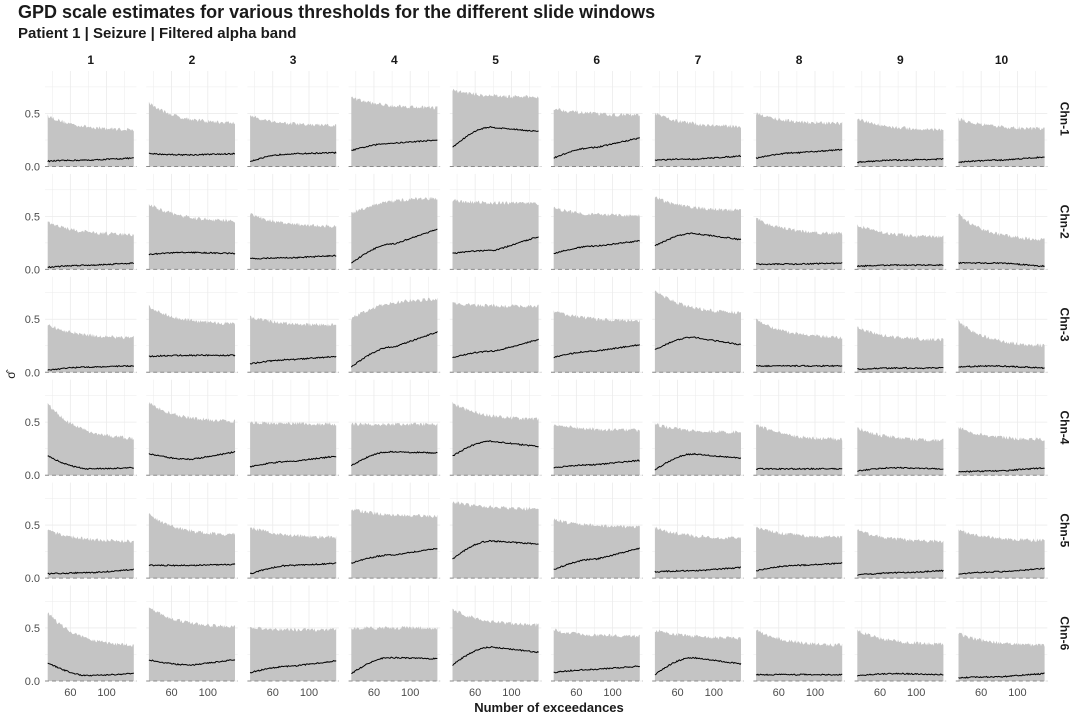 This screenshot has width=1080, height=720. I want to click on column-label: 7, so click(698, 60).